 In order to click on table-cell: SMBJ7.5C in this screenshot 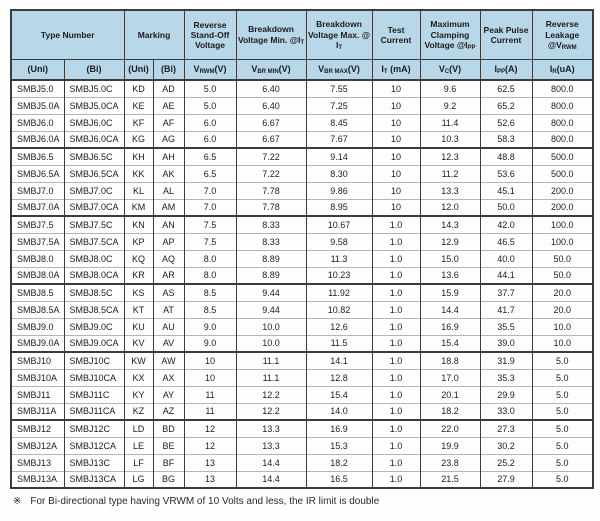, I will do `click(94, 224)`.